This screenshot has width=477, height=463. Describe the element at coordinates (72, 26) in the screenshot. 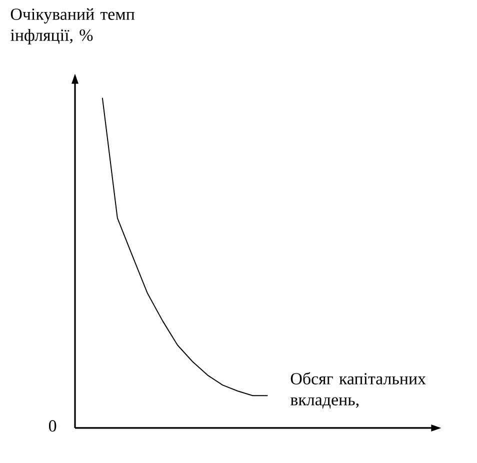

I see `y-axis-title: Очікуваний темп інфляції, %` at that location.